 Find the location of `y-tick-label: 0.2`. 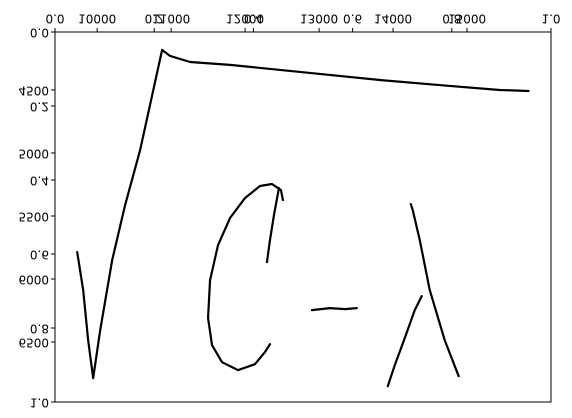

y-tick-label: 0.2 is located at coordinates (39, 107).